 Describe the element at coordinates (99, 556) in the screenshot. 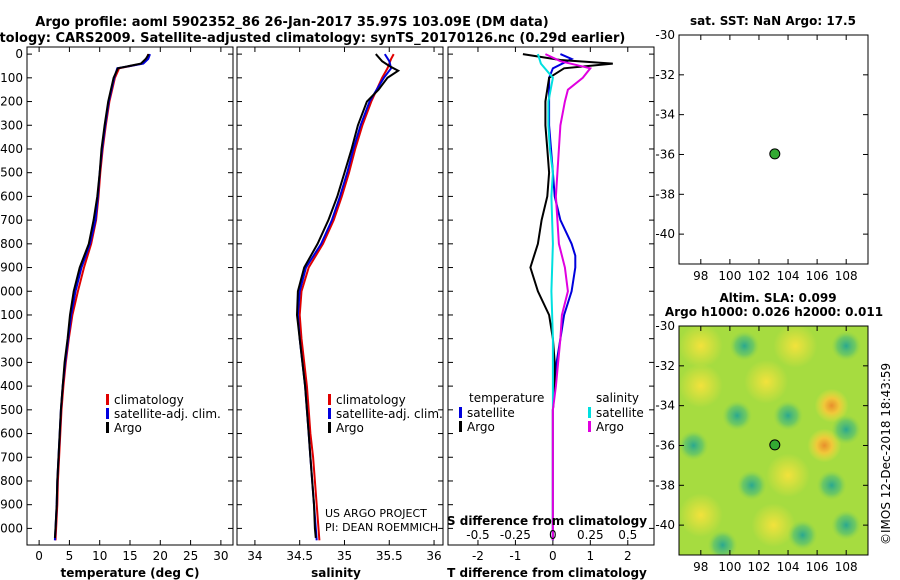

I see `x-tick-label: 10` at that location.